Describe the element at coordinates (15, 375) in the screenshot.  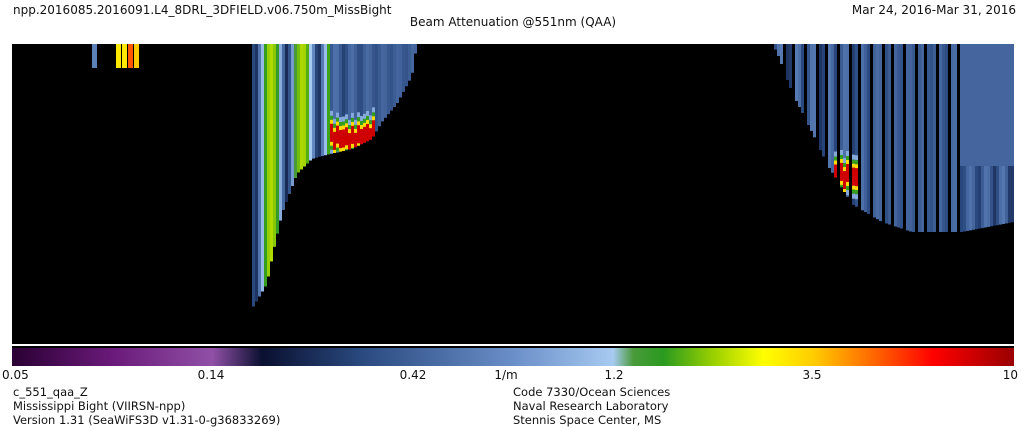
I see `colorbar-tick: 0.05` at that location.